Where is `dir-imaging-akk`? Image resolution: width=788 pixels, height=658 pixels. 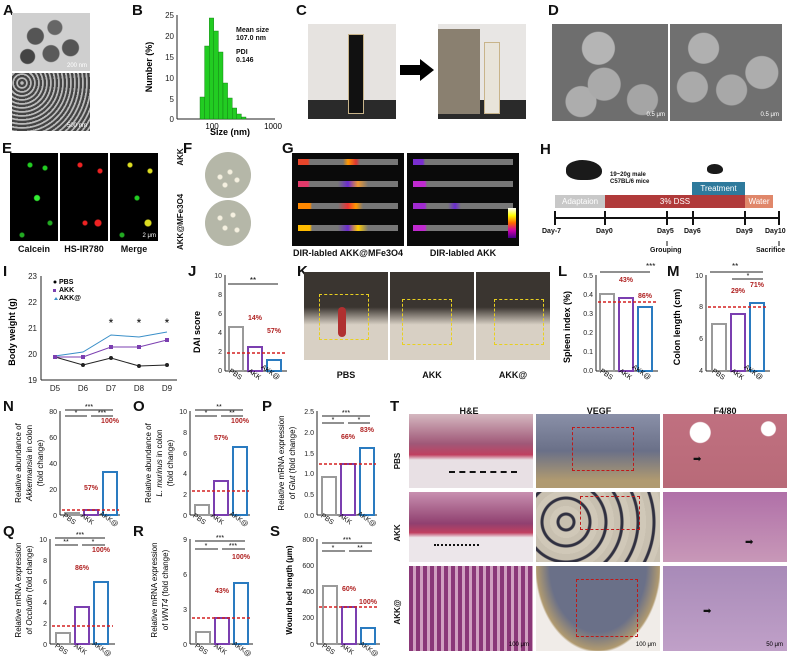 dir-imaging-akk is located at coordinates (463, 199).